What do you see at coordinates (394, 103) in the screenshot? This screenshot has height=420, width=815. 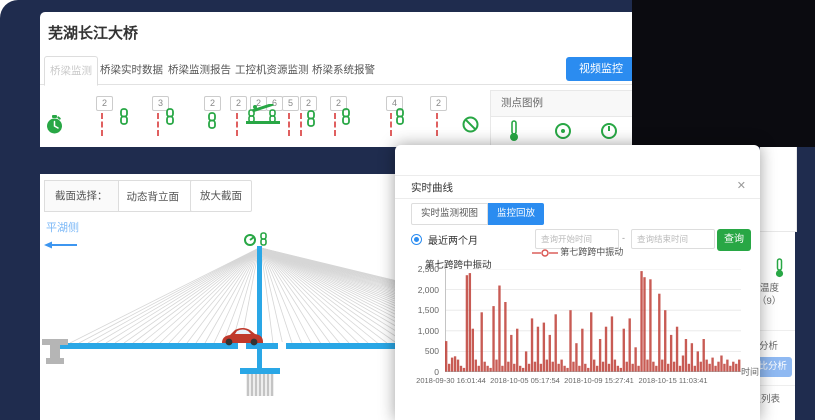 I see `sensor-count-badge: 4` at bounding box center [394, 103].